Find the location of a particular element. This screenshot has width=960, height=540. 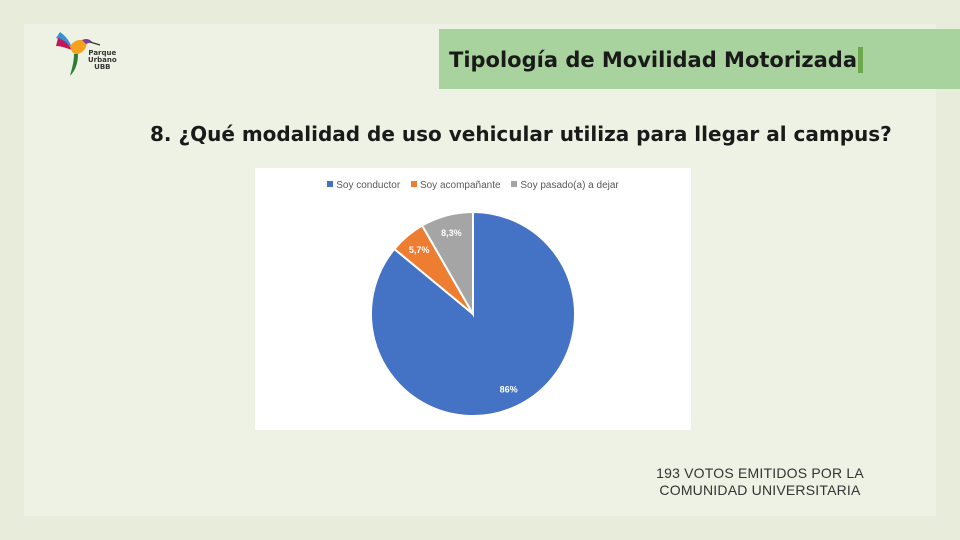

logo-text: Parque Urbano UBB is located at coordinates (102, 60).